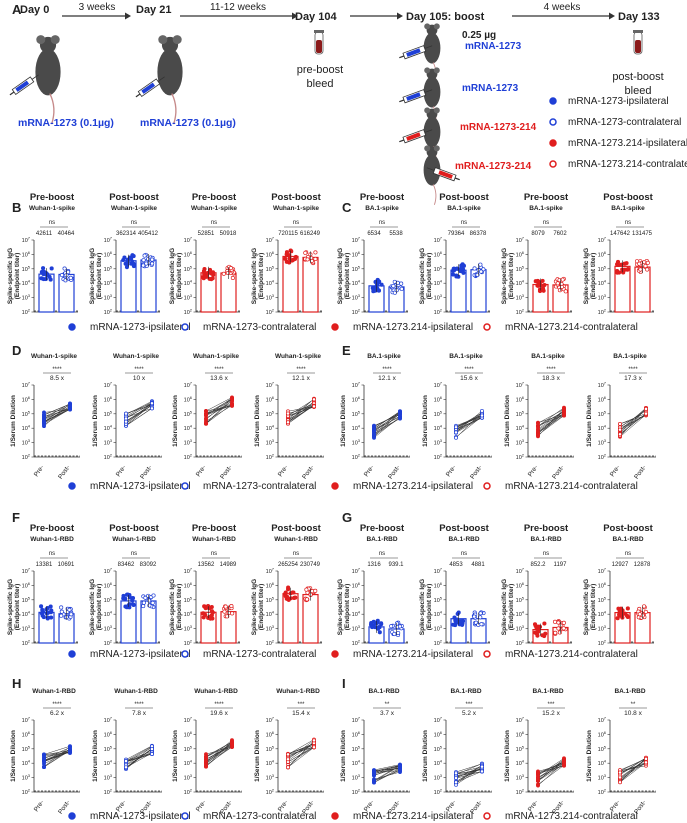  I want to click on panel-e-4-ytick-label-2: 10², so click(602, 457).